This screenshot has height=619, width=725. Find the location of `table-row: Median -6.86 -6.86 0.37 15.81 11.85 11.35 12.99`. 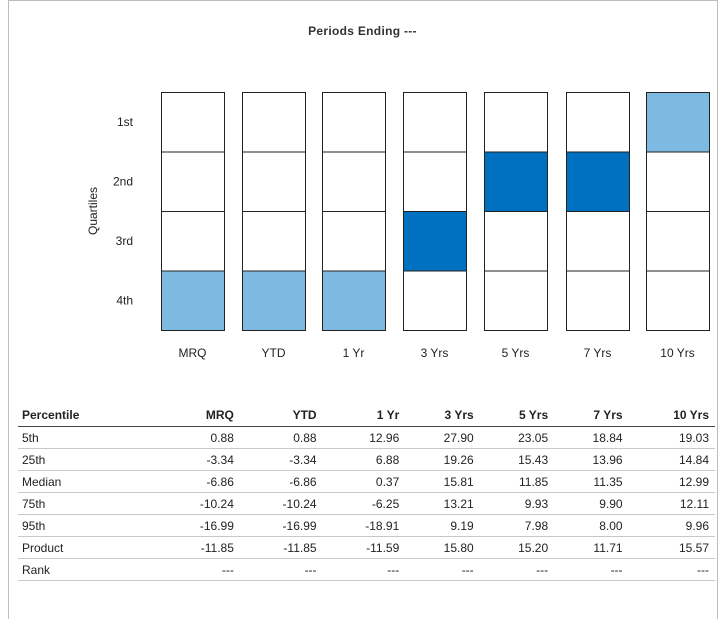

table-row: Median -6.86 -6.86 0.37 15.81 11.85 11.35 12.99 is located at coordinates (366, 481).